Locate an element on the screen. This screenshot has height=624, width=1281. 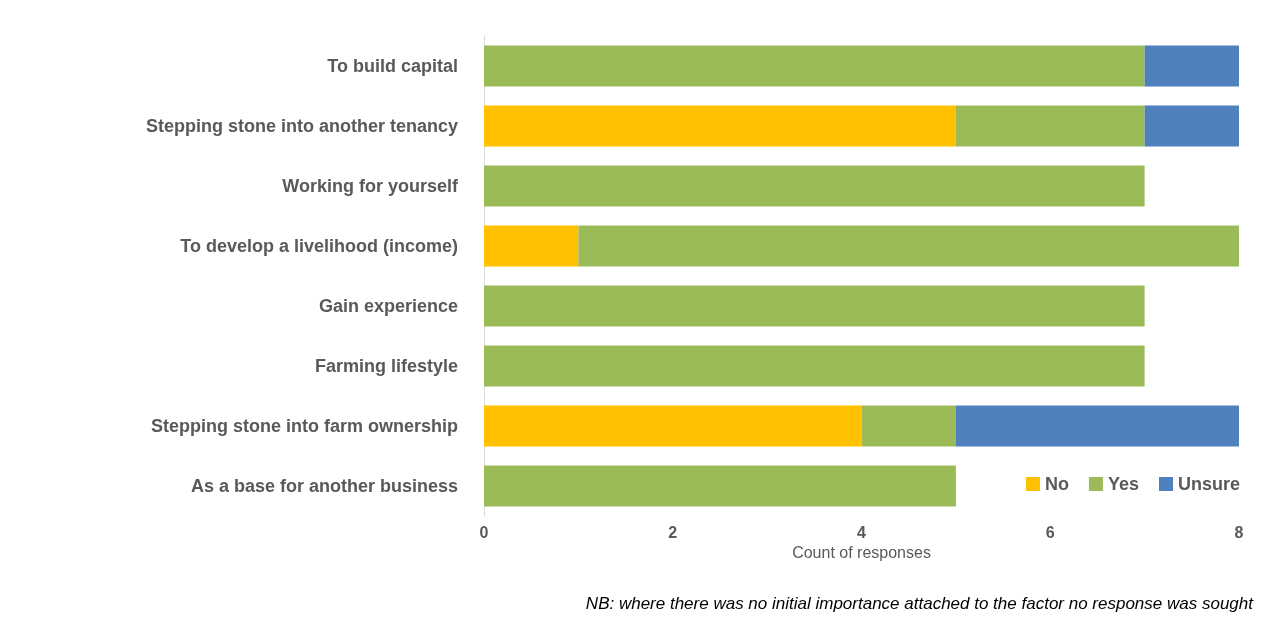
x-tick-label: 8 is located at coordinates (1239, 532).